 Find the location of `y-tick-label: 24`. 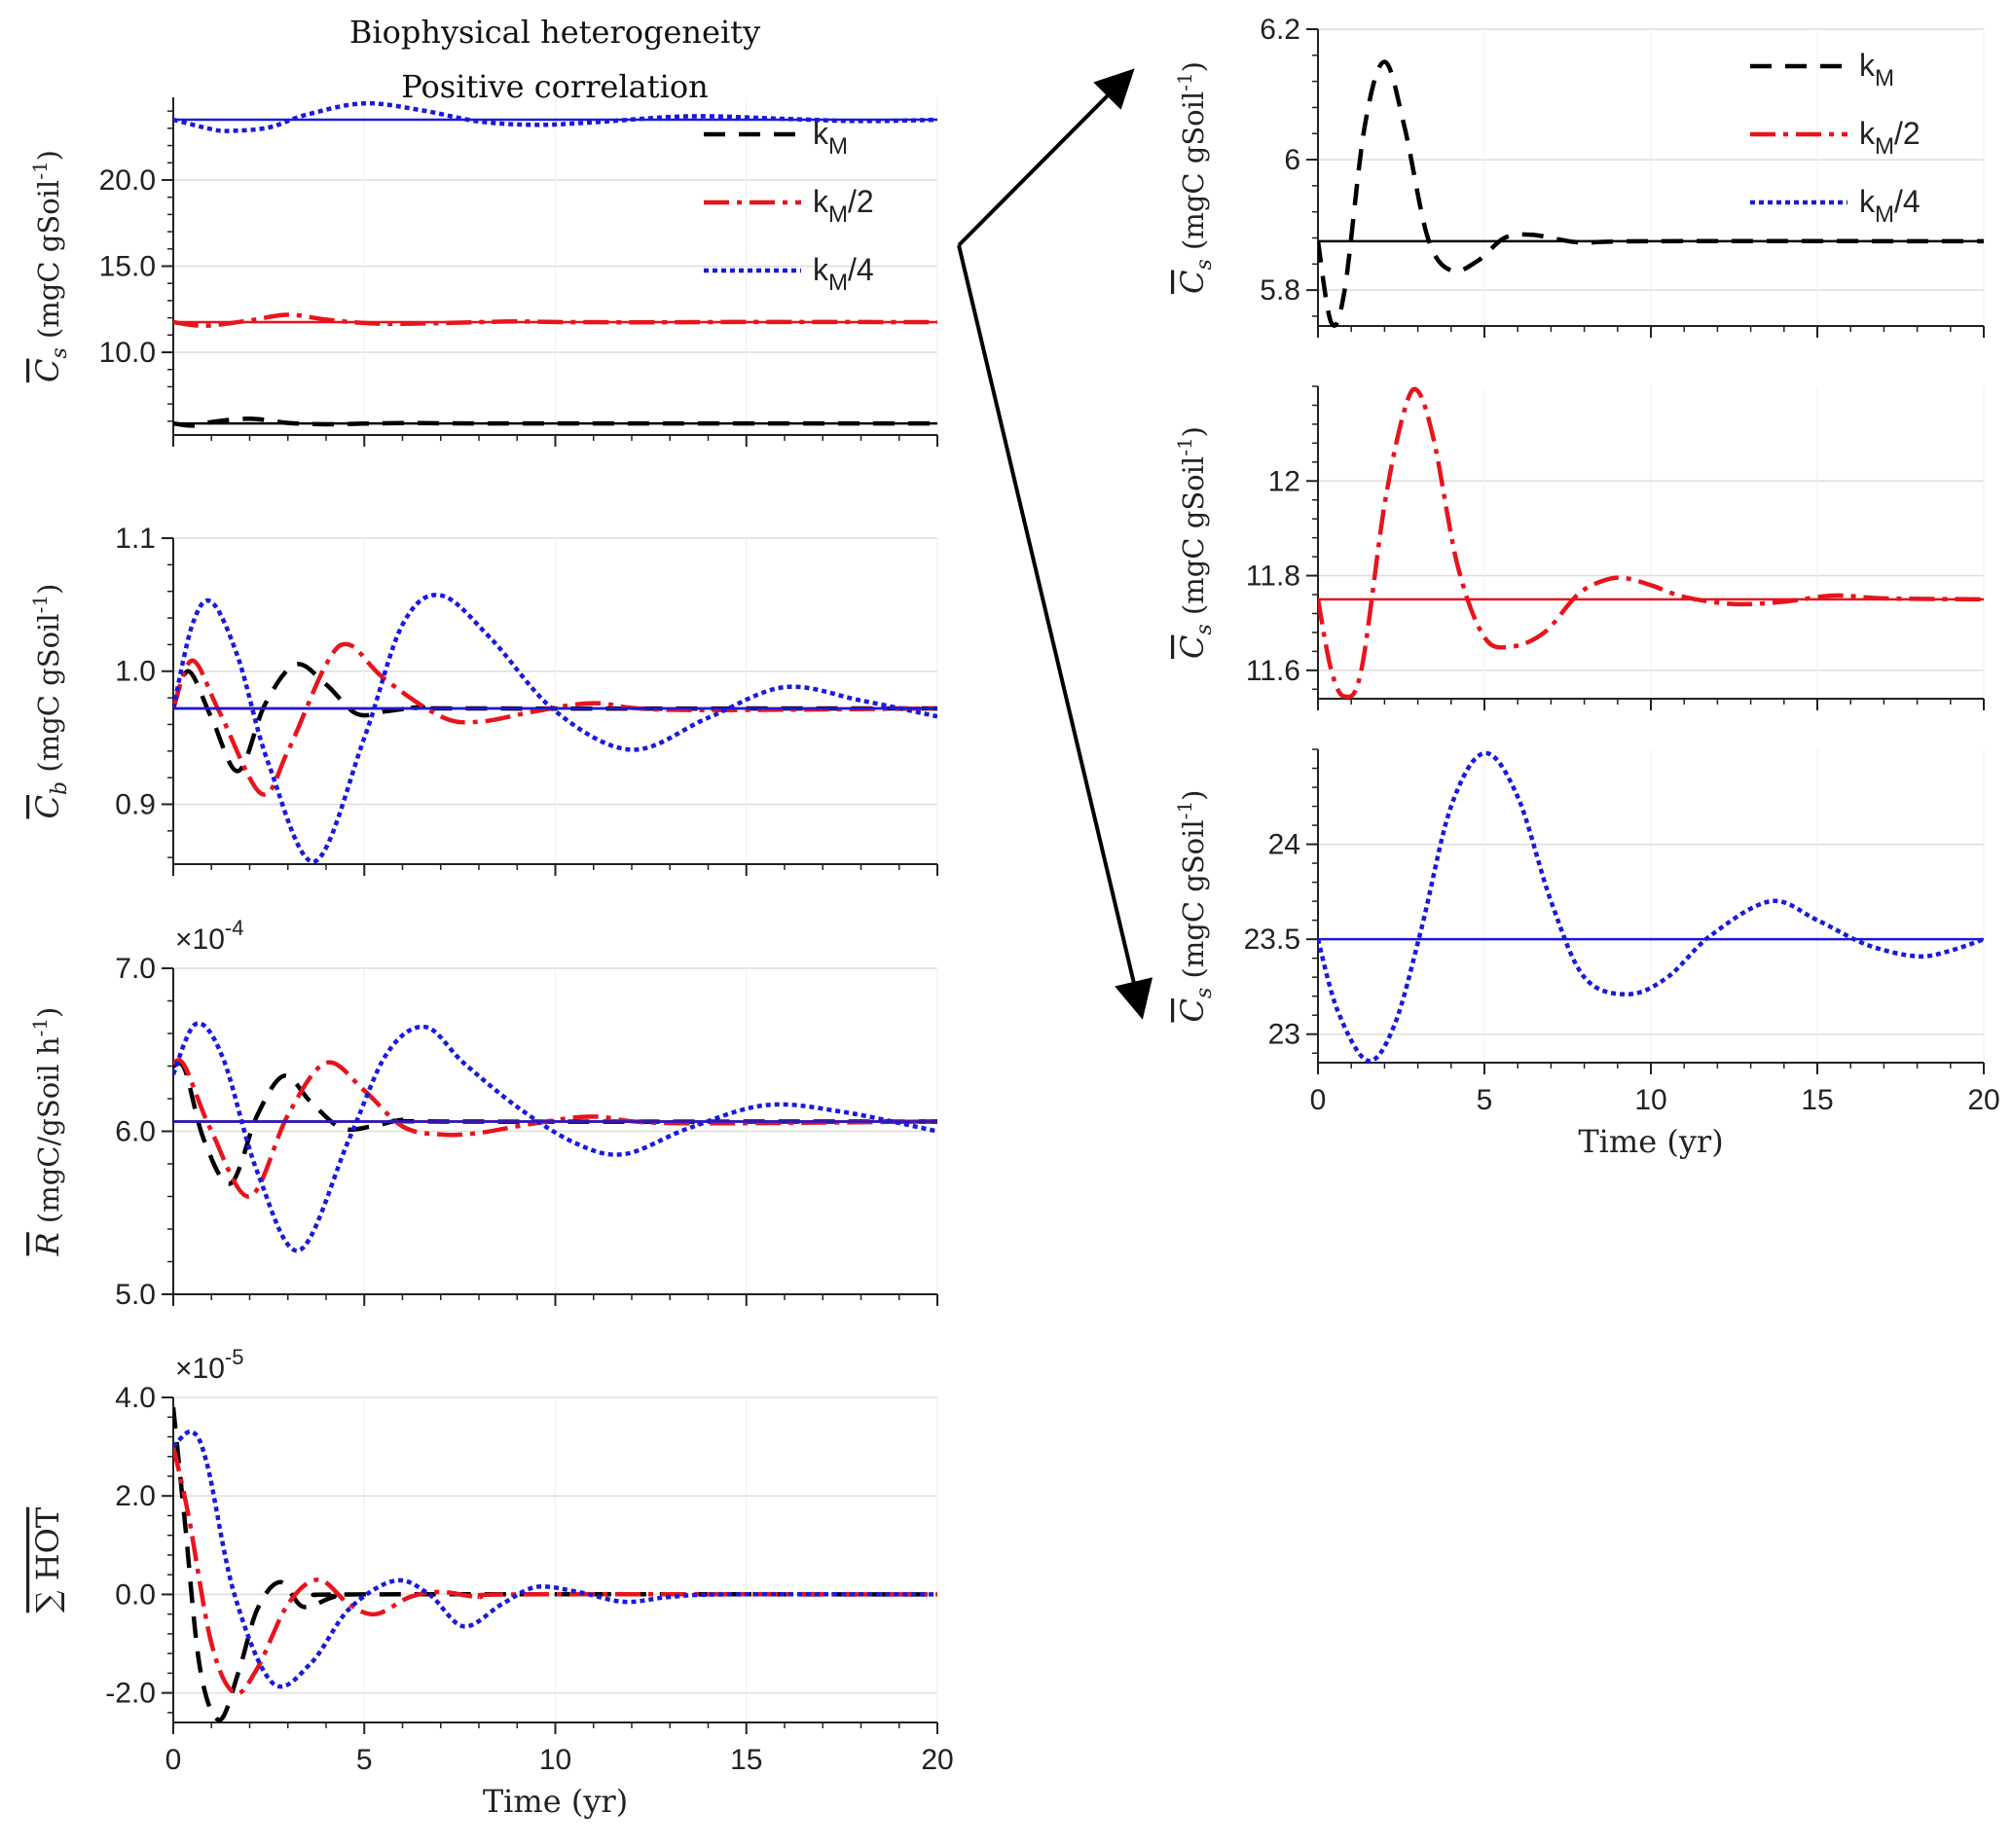

y-tick-label: 24 is located at coordinates (1284, 845).